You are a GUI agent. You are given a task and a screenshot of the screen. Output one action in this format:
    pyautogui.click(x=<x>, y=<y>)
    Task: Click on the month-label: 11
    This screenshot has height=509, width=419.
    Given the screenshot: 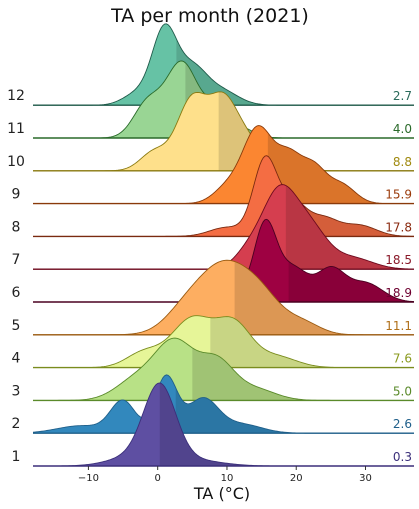 What is the action you would take?
    pyautogui.click(x=16, y=129)
    